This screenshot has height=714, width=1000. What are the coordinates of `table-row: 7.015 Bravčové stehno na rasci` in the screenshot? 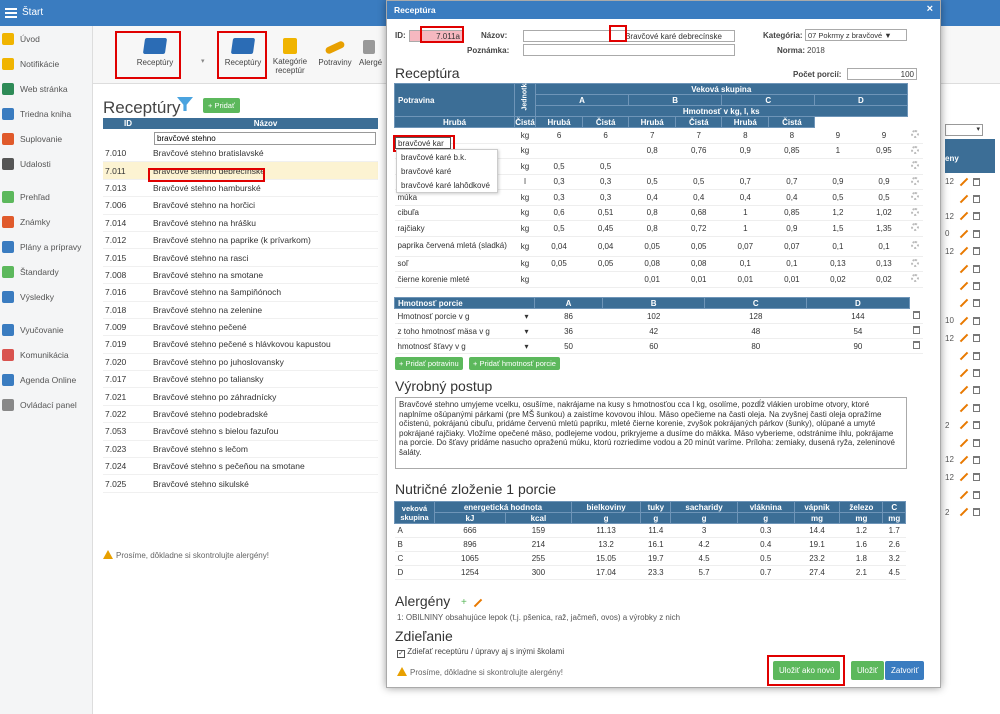 It's located at (240, 258).